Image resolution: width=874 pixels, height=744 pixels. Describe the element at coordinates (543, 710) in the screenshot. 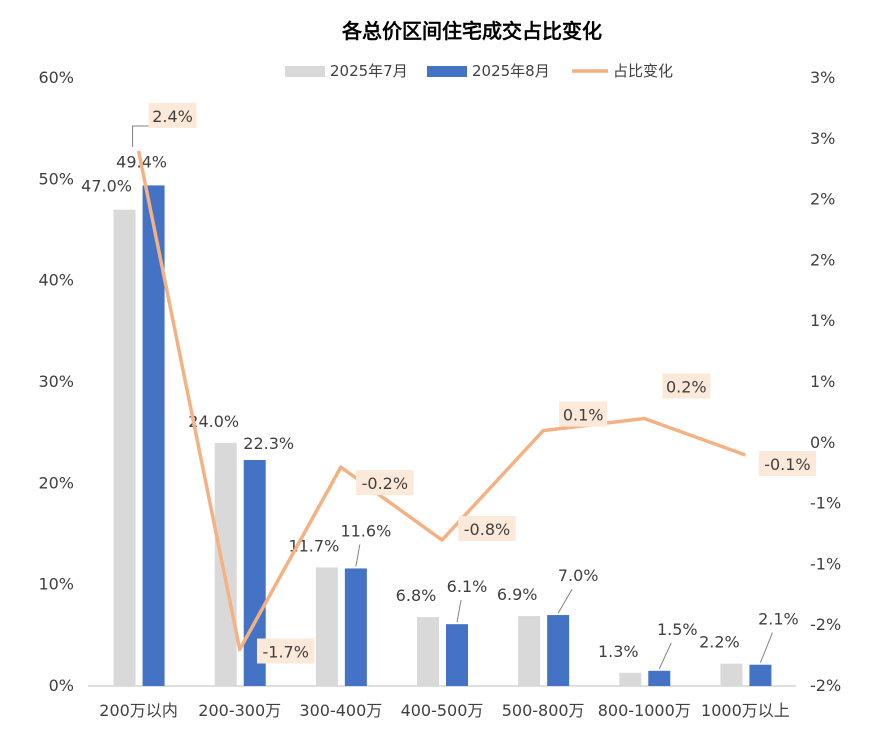

I see `x-tick-label: 500-800万` at that location.